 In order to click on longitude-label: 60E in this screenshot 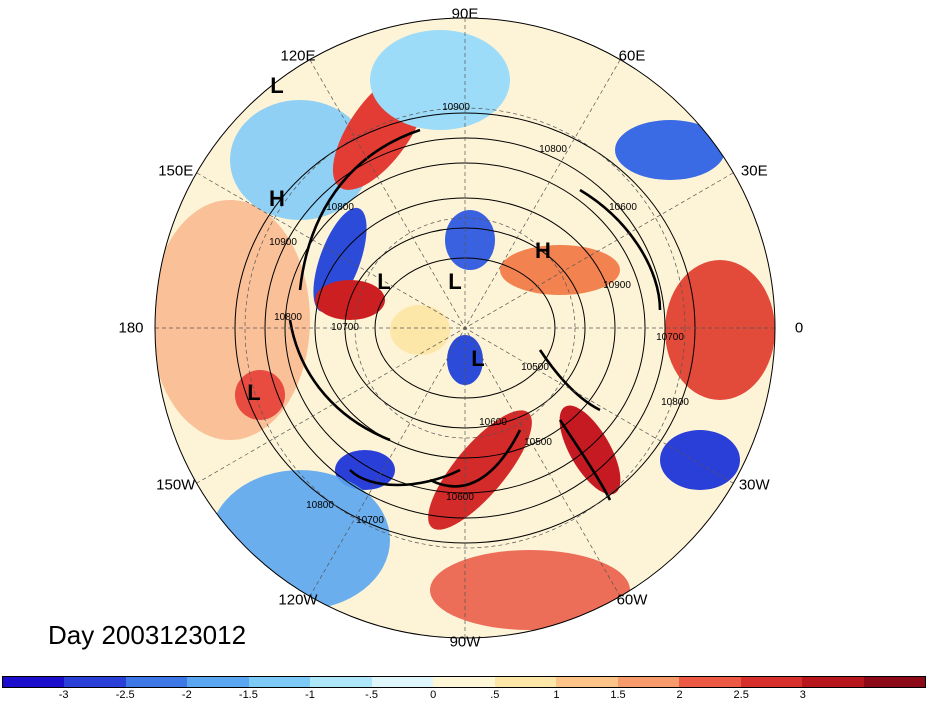, I will do `click(632, 56)`.